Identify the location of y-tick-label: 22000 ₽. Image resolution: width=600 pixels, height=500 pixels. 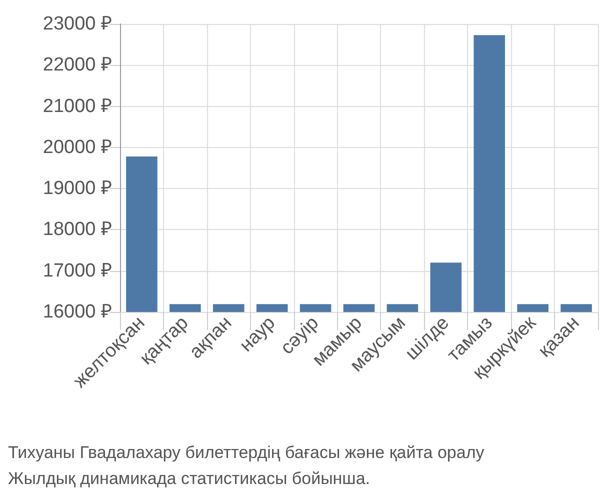
(77, 65).